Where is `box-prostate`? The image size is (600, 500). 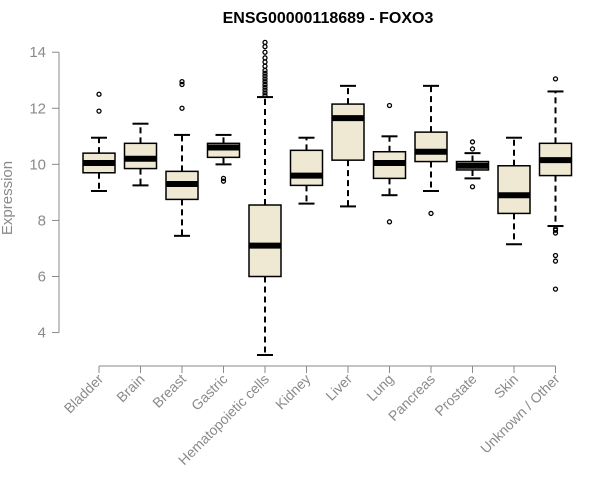 box-prostate is located at coordinates (472, 164).